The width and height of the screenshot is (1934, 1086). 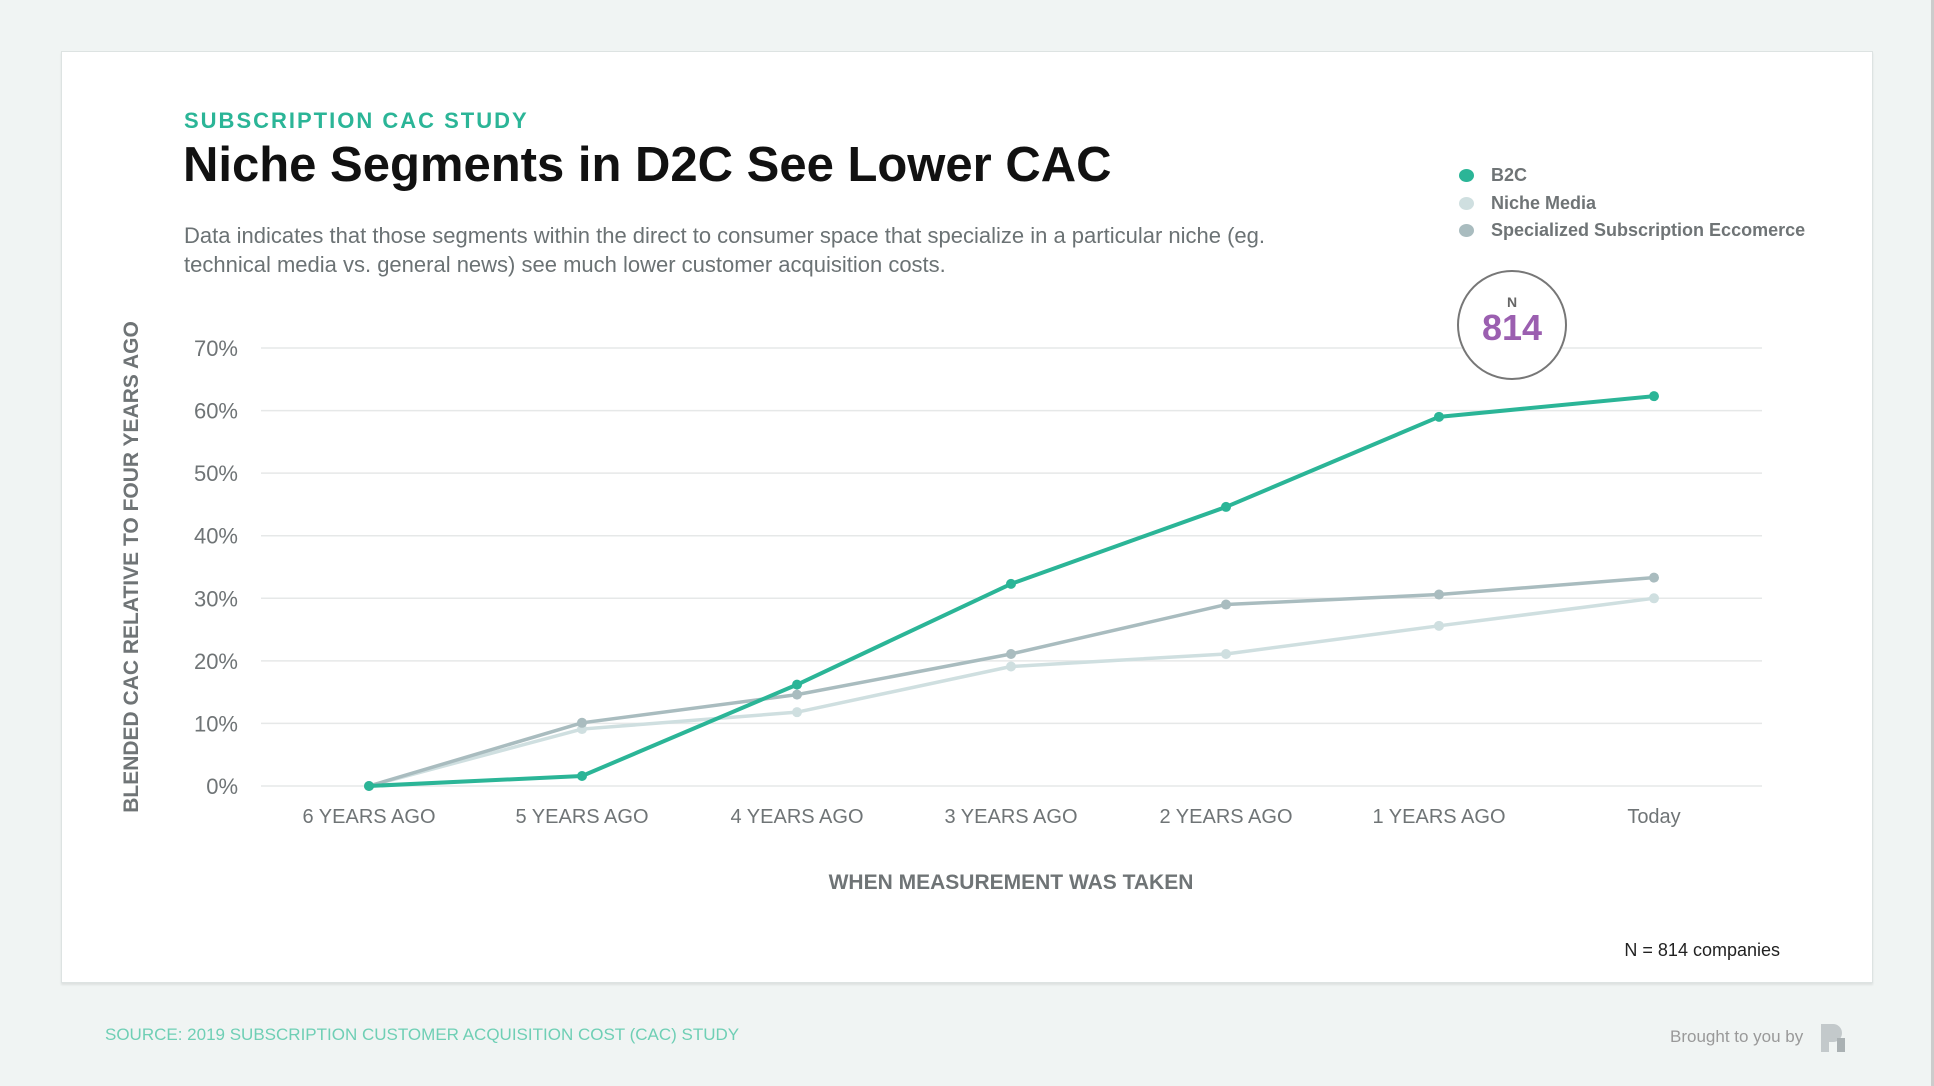 I want to click on brought-to-you-by: Brought to you by, so click(x=1759, y=1037).